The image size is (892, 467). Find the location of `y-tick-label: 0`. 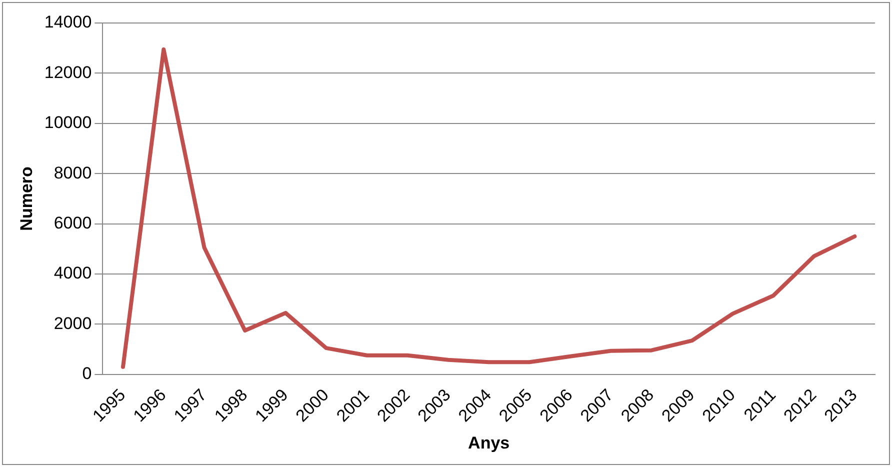

y-tick-label: 0 is located at coordinates (87, 374).